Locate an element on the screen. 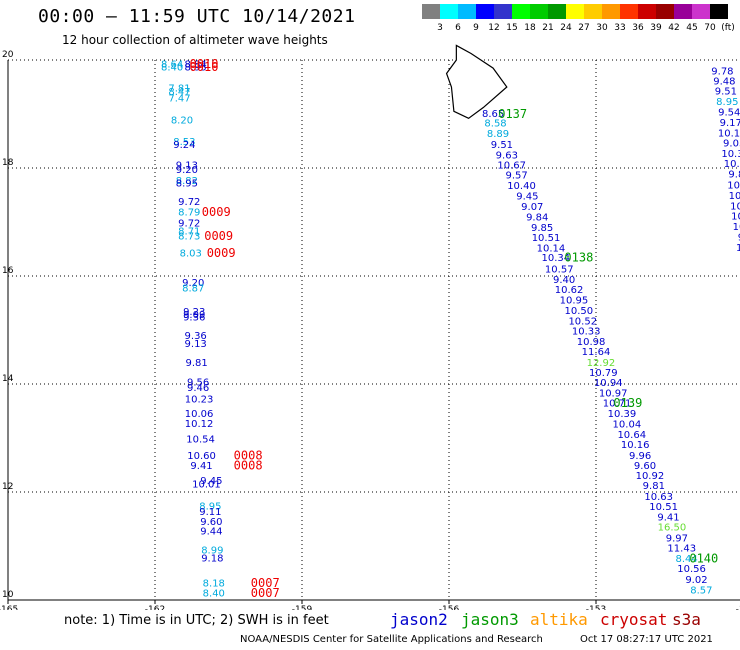 The height and width of the screenshot is (650, 740). wave-height-label: 10.92 is located at coordinates (650, 476).